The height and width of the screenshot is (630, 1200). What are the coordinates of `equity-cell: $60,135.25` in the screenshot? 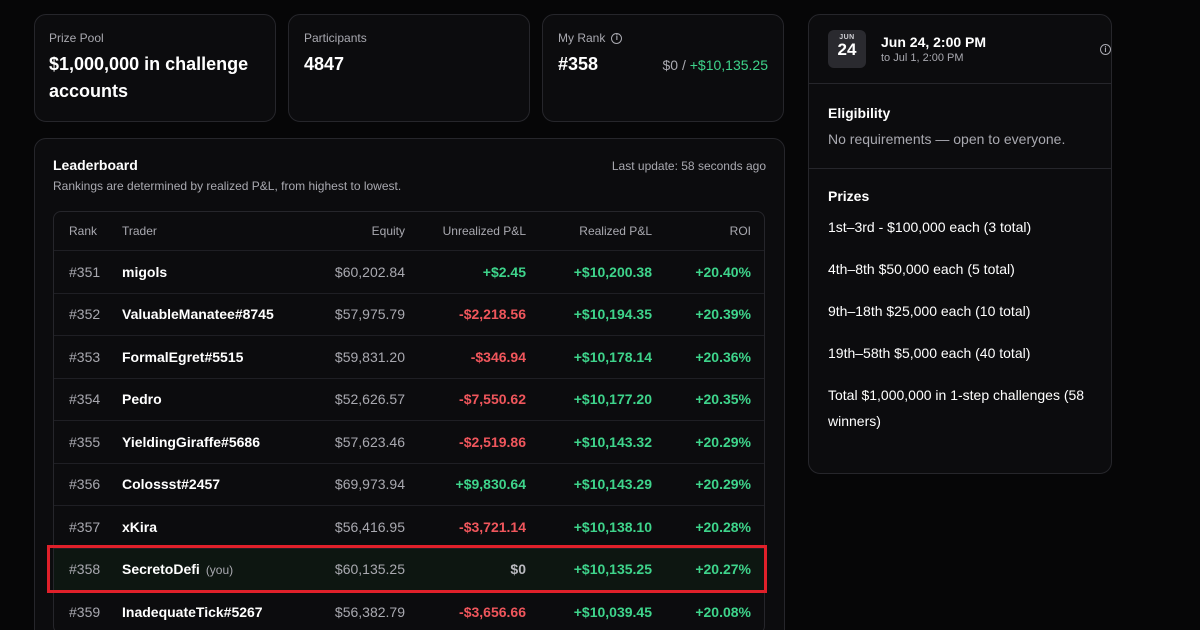 It's located at (369, 569).